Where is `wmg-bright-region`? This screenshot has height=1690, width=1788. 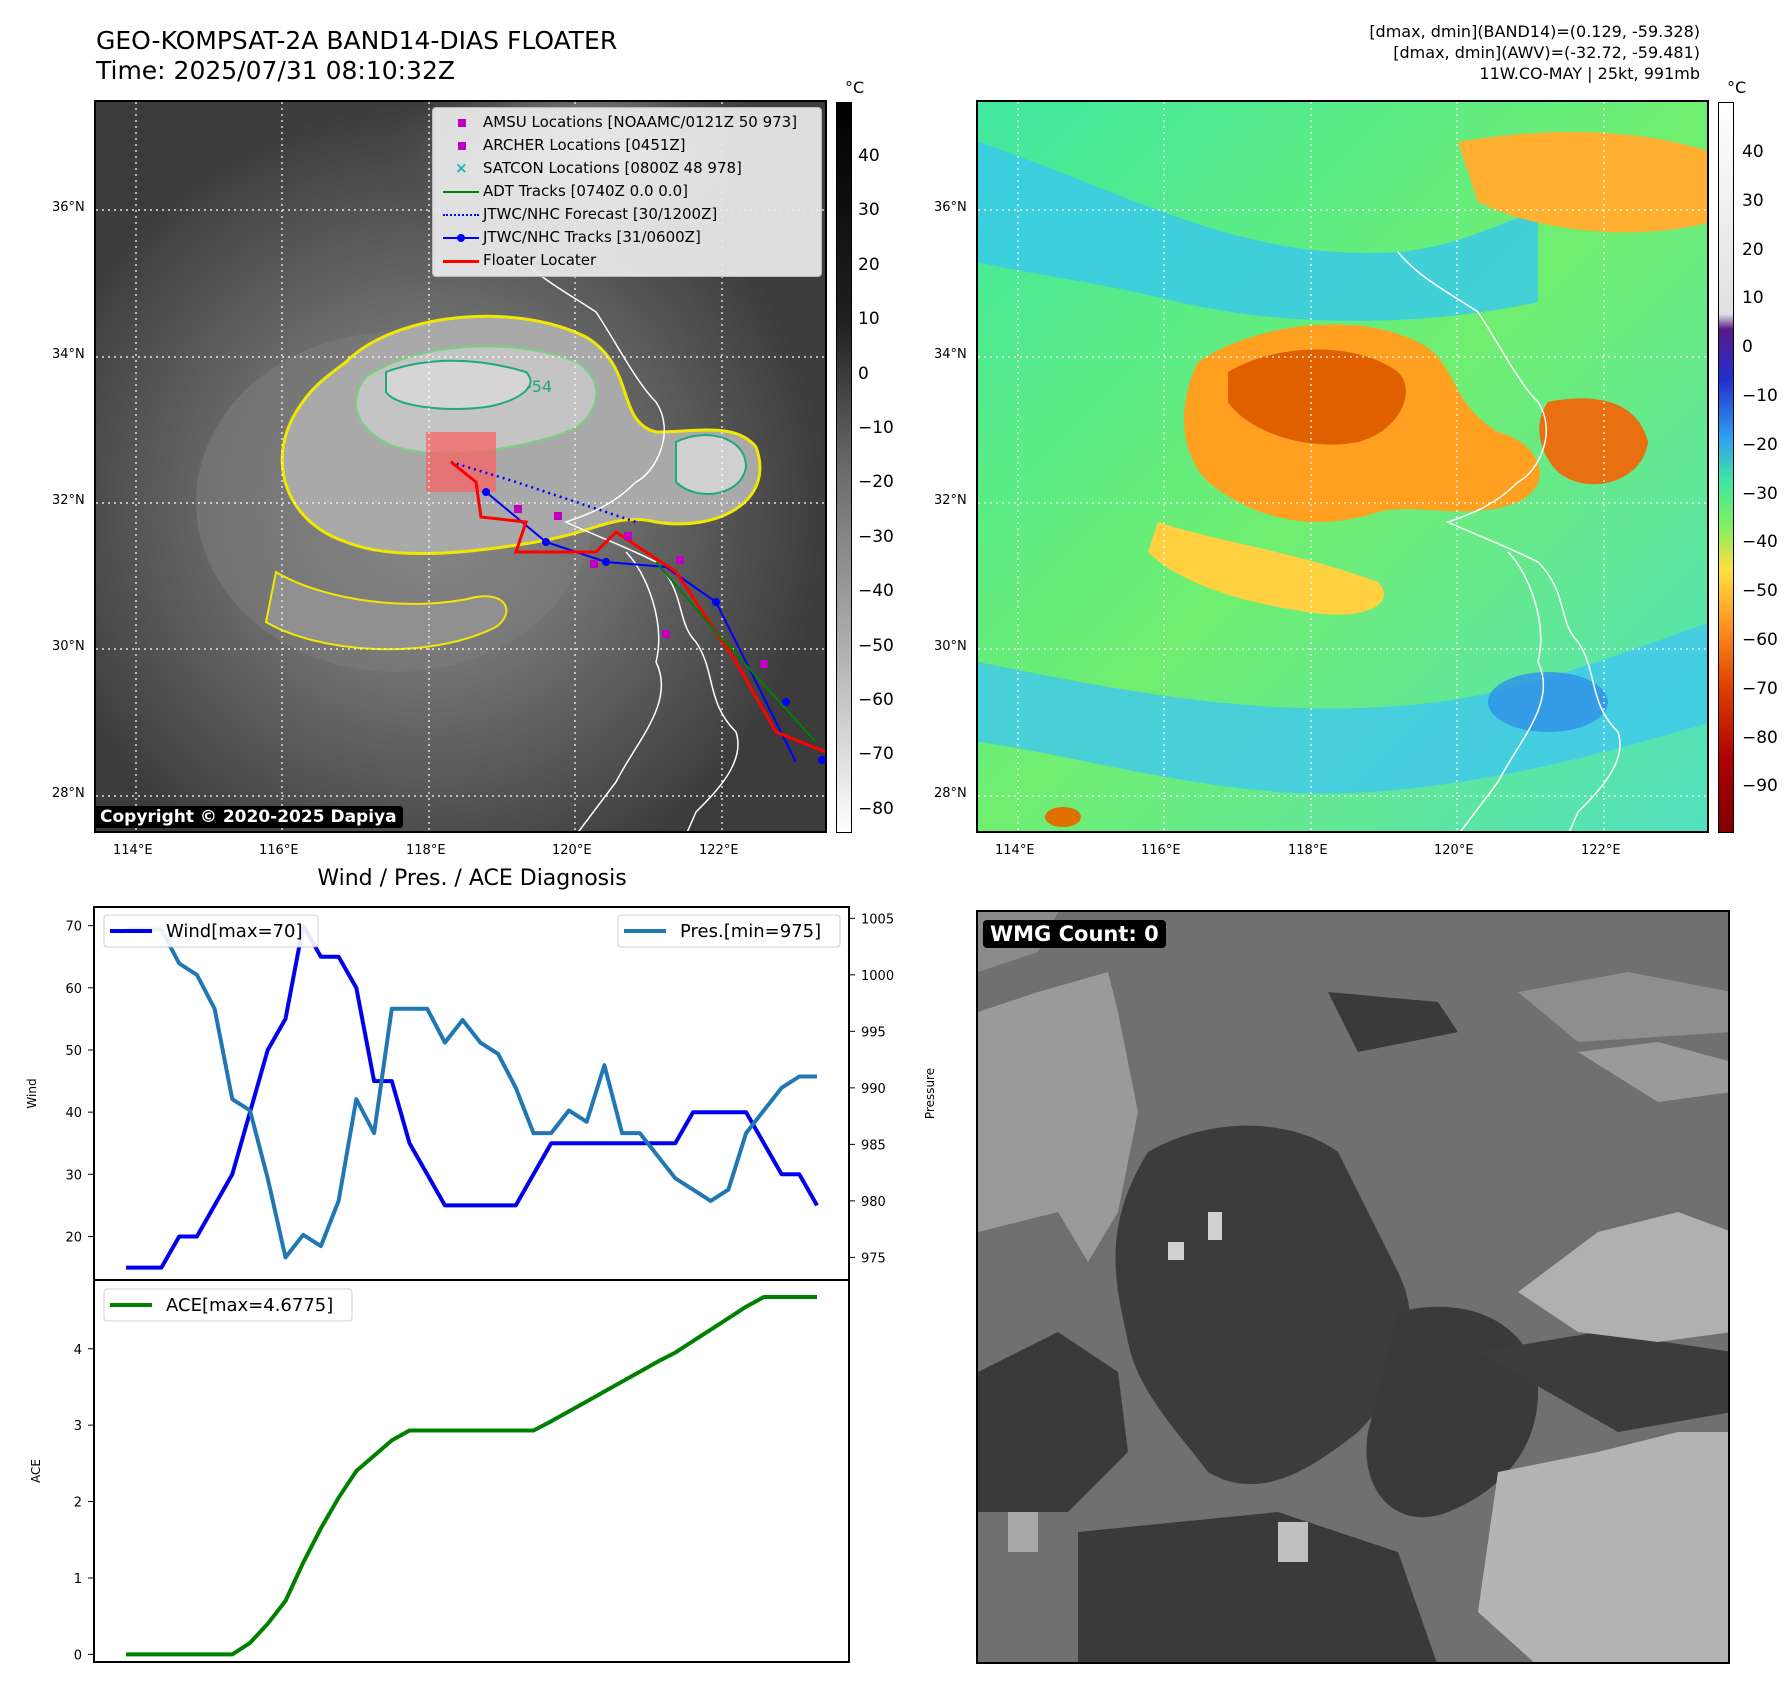 wmg-bright-region is located at coordinates (1623, 1277).